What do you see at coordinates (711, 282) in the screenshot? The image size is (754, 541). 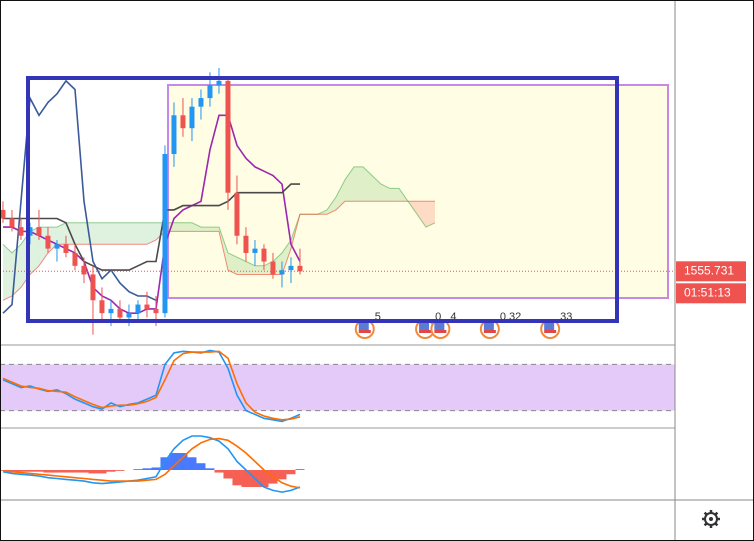 I see `axes: 1555.731 01:51:13` at bounding box center [711, 282].